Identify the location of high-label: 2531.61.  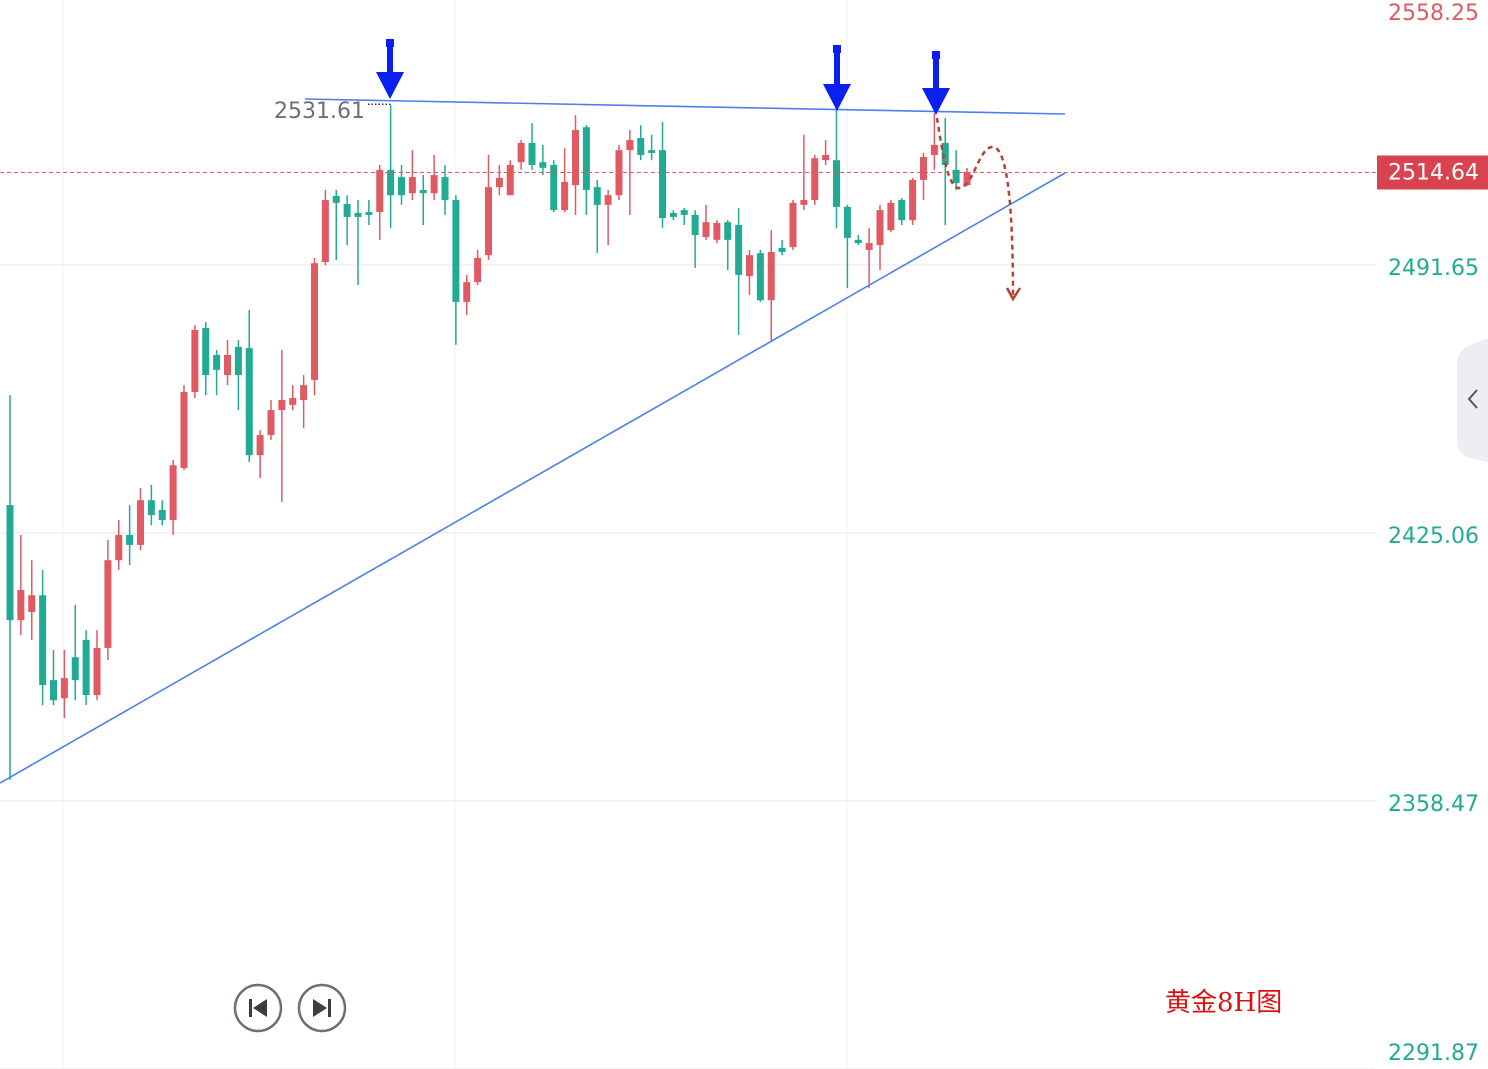
(319, 111).